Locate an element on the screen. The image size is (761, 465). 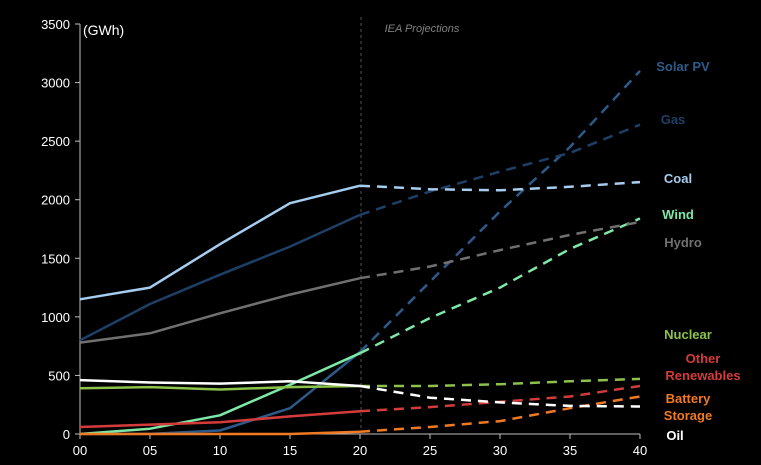
unit-label: (GWh) is located at coordinates (103, 30).